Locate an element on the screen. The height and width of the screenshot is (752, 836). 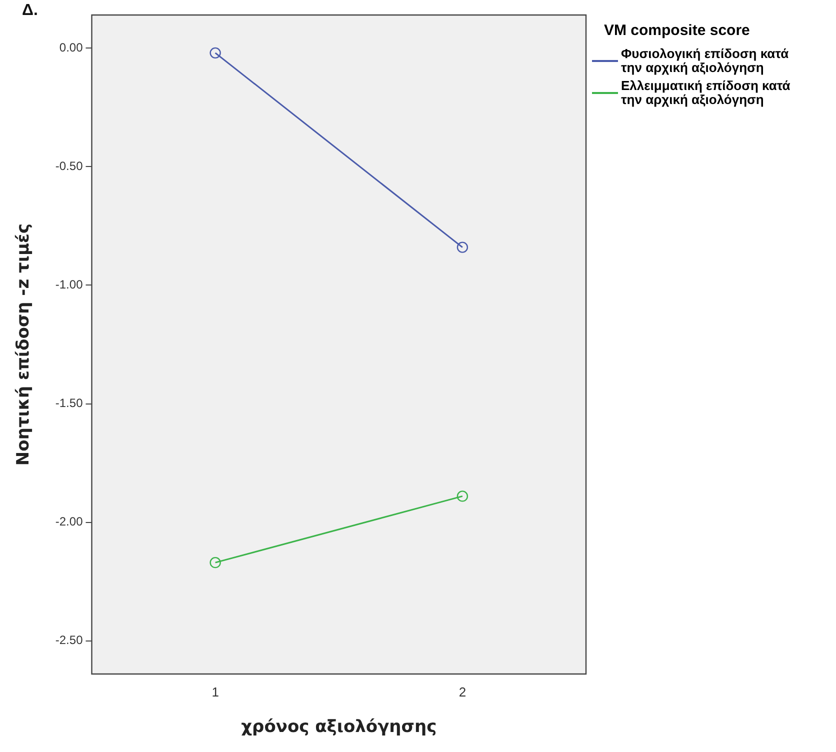
legend-title: VM composite score is located at coordinates (677, 30).